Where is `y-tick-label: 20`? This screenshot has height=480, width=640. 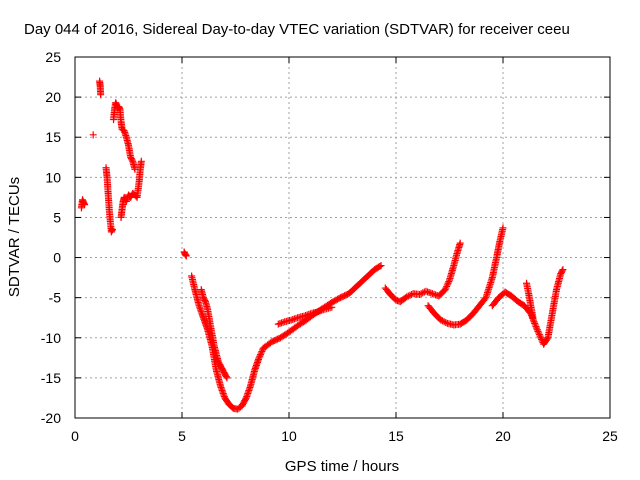 y-tick-label: 20 is located at coordinates (53, 97).